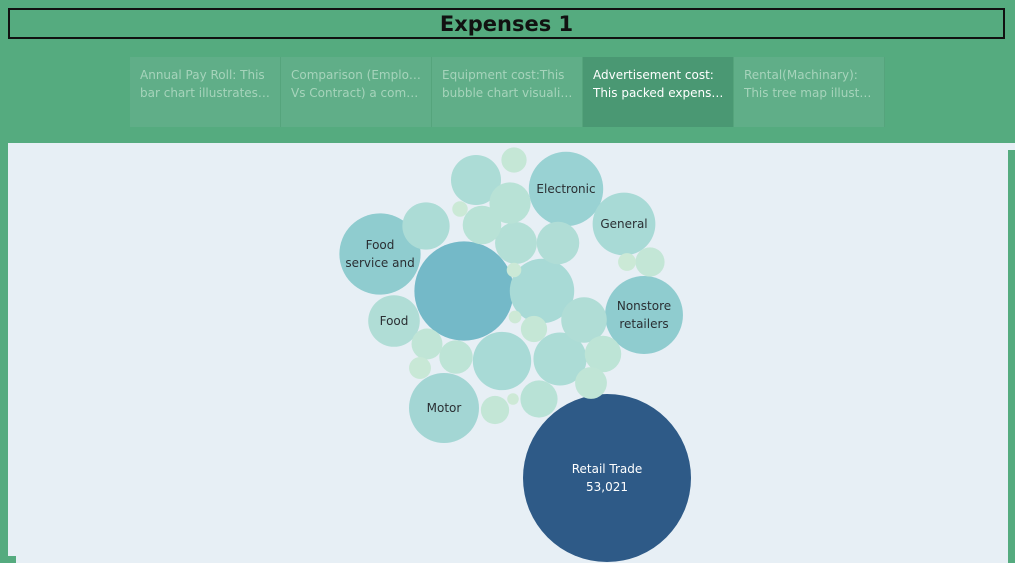 Image resolution: width=1015 pixels, height=563 pixels. What do you see at coordinates (379, 263) in the screenshot?
I see `bubble-label: service and` at bounding box center [379, 263].